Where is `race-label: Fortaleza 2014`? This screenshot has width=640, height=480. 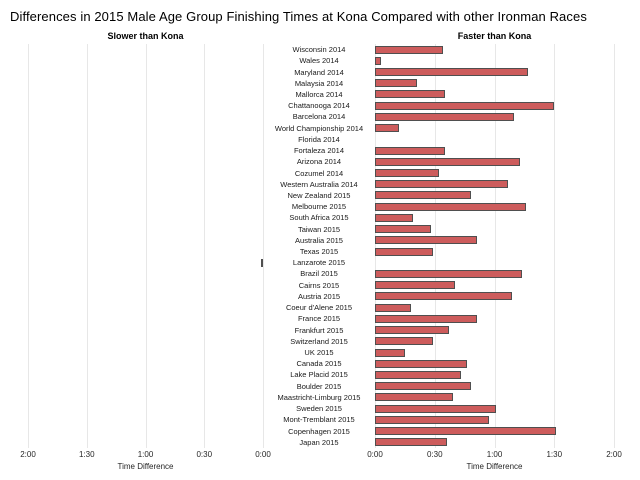 race-label: Fortaleza 2014 is located at coordinates (319, 151).